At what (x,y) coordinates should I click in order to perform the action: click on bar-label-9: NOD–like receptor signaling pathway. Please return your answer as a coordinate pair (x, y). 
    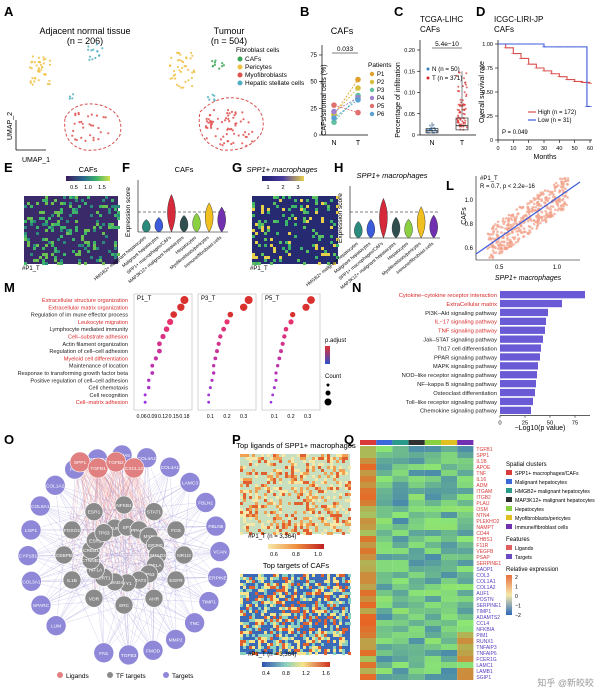
    Looking at the image, I should click on (449, 376).